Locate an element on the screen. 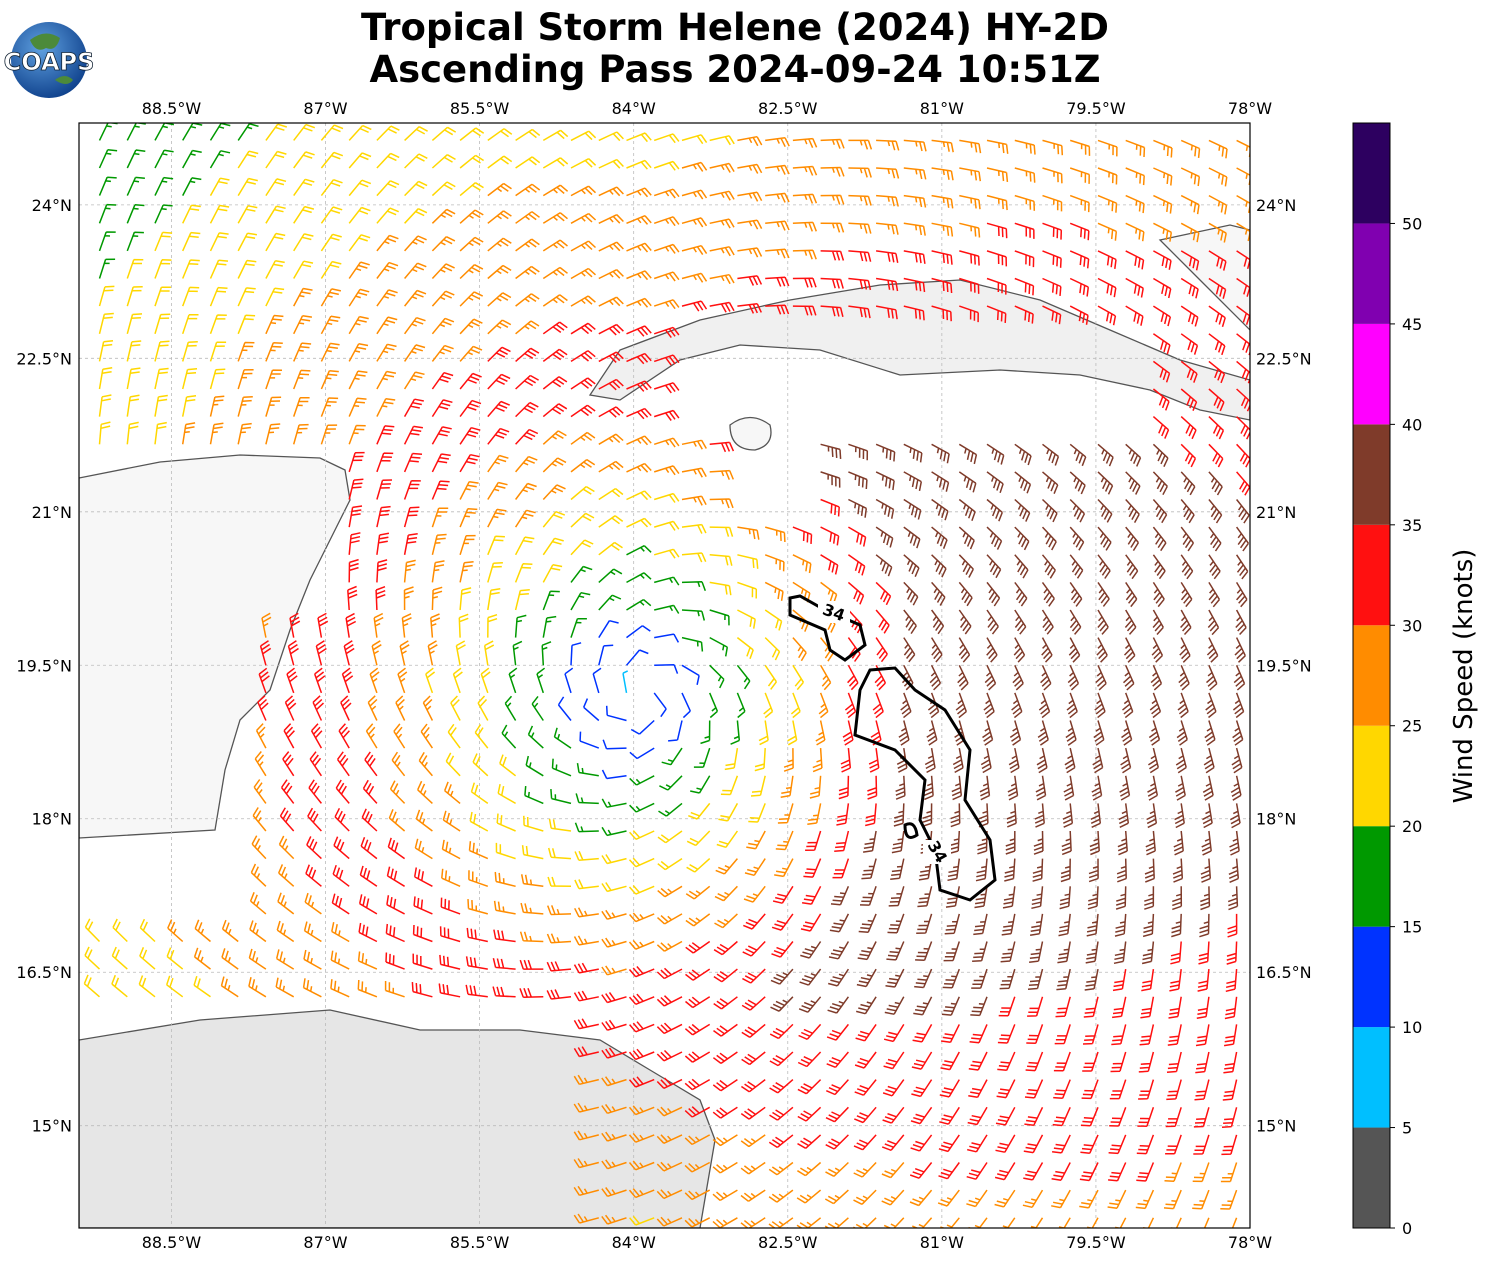 The width and height of the screenshot is (1490, 1264). logo: COAPS is located at coordinates (49, 60).